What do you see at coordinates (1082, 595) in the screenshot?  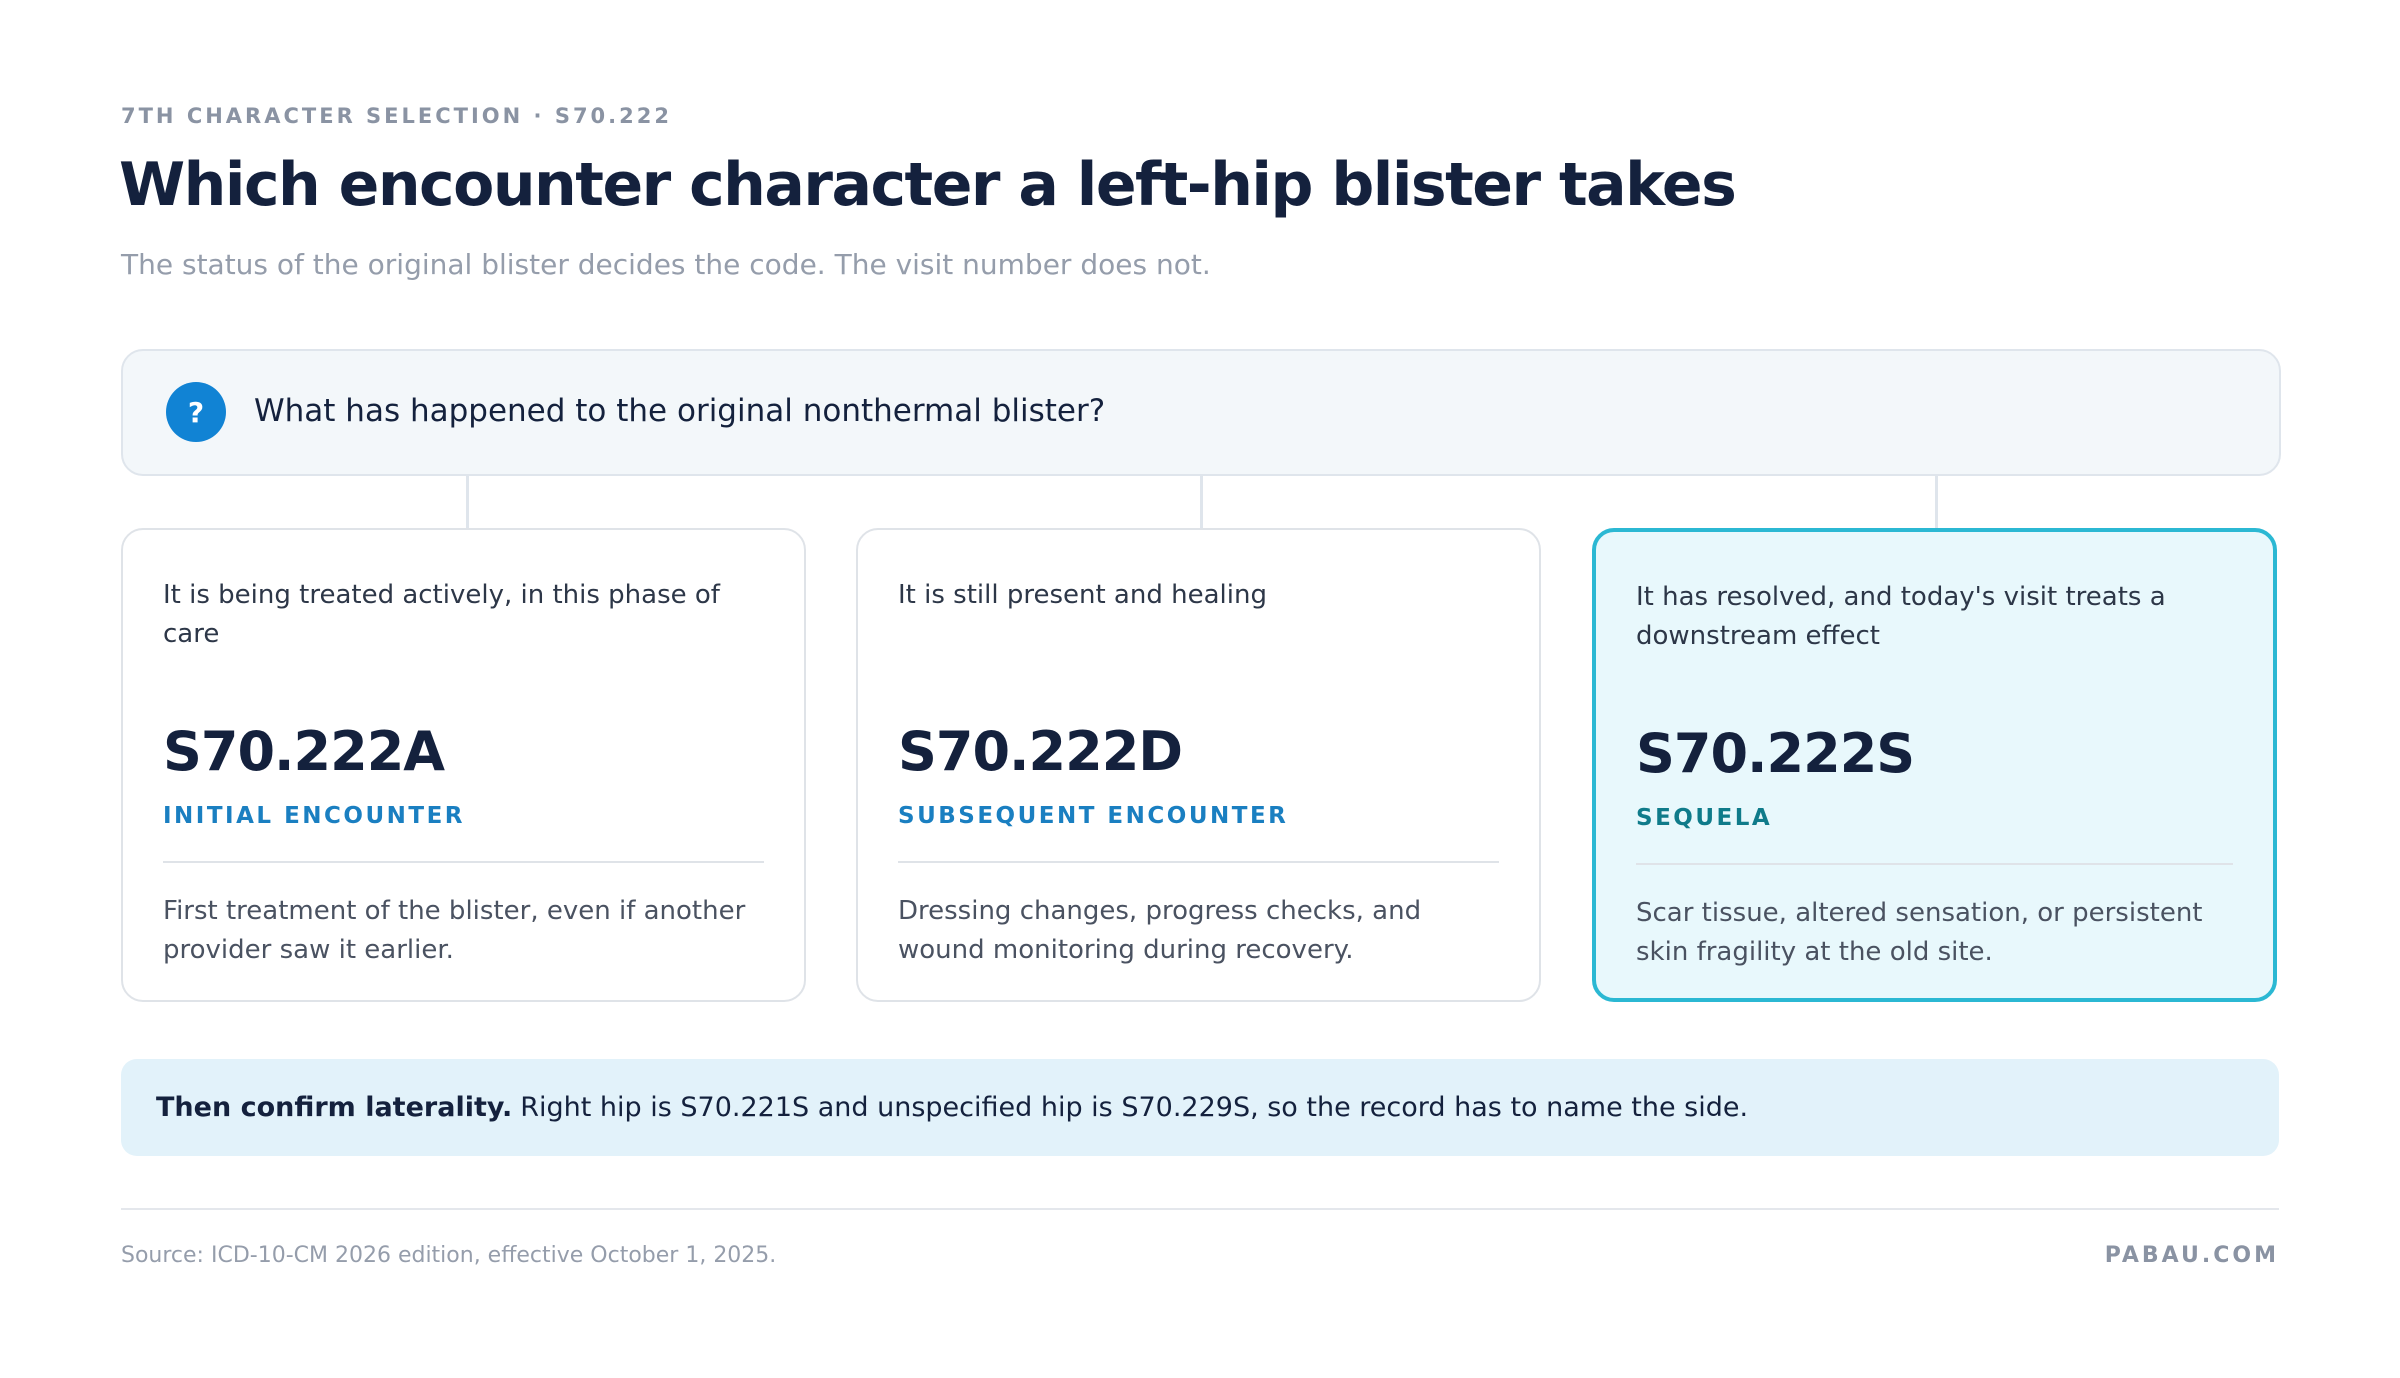 I see `card-condition: It is still present and healing` at bounding box center [1082, 595].